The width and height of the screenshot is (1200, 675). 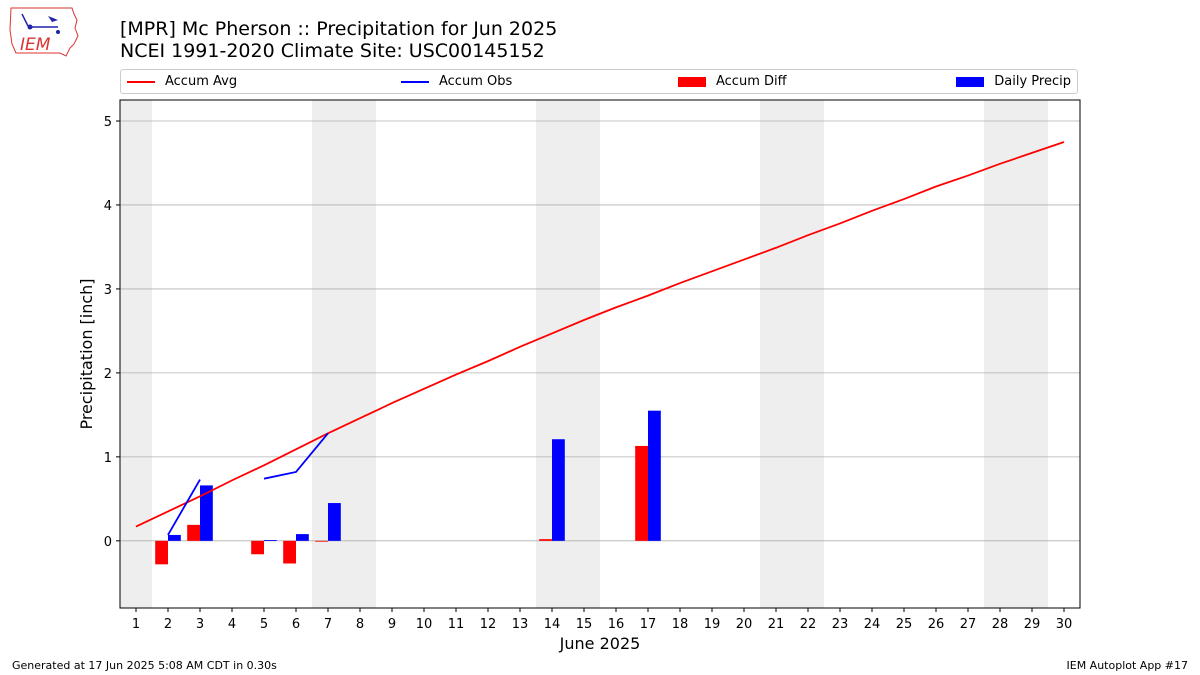 What do you see at coordinates (872, 624) in the screenshot?
I see `x-tick-label: 24` at bounding box center [872, 624].